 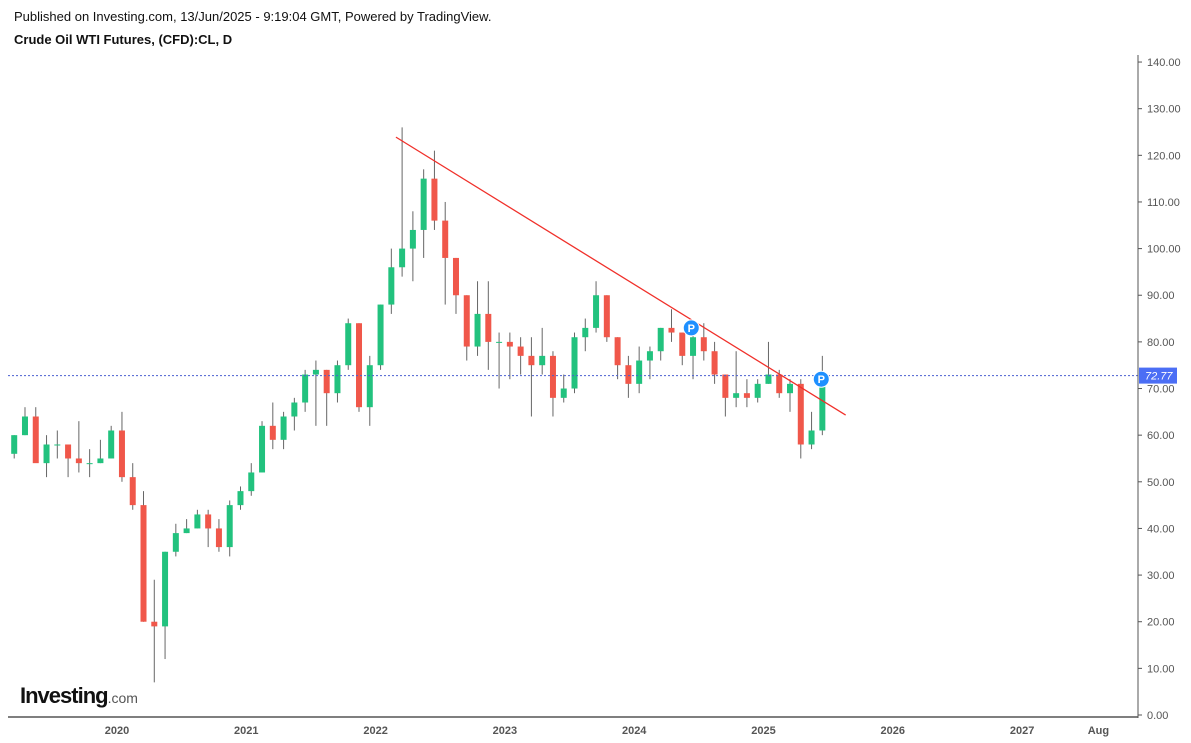 What do you see at coordinates (246, 731) in the screenshot?
I see `x-tick-label: 2021` at bounding box center [246, 731].